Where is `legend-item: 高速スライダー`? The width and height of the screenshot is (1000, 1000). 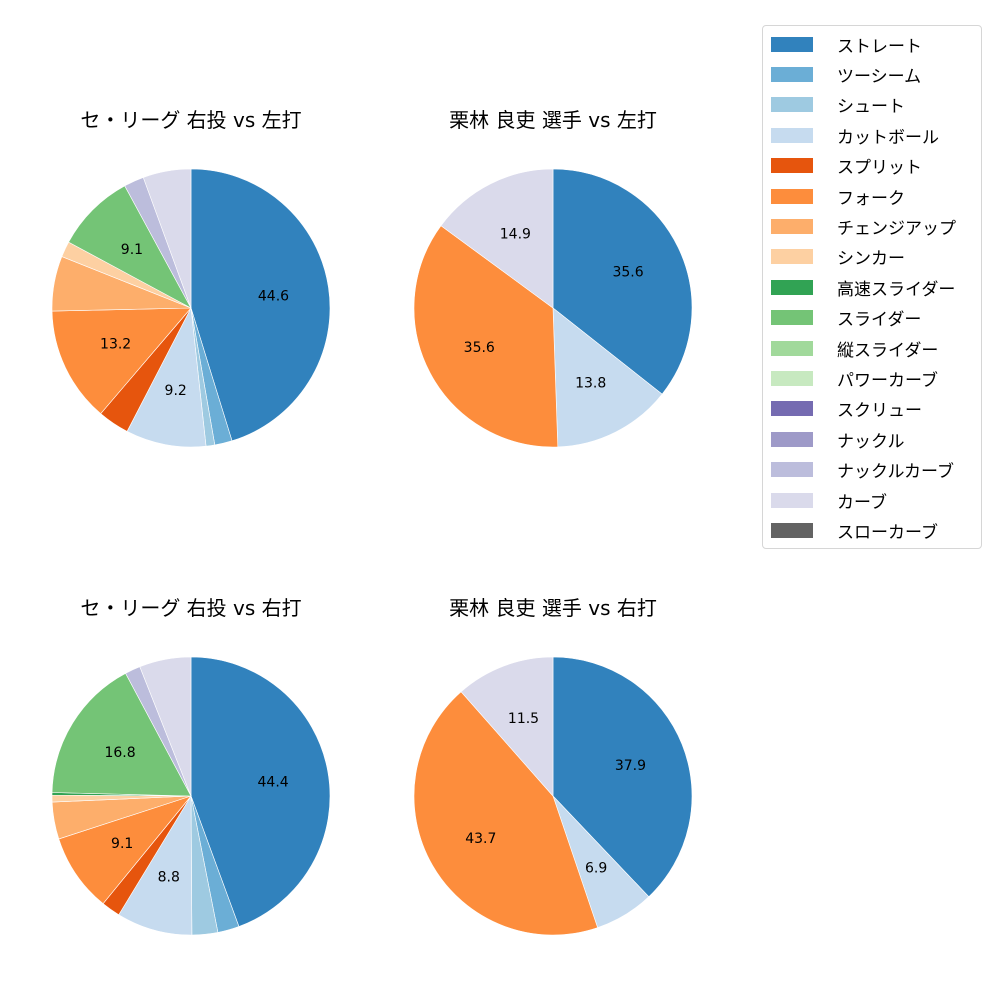
legend-item: 高速スライダー is located at coordinates (863, 288).